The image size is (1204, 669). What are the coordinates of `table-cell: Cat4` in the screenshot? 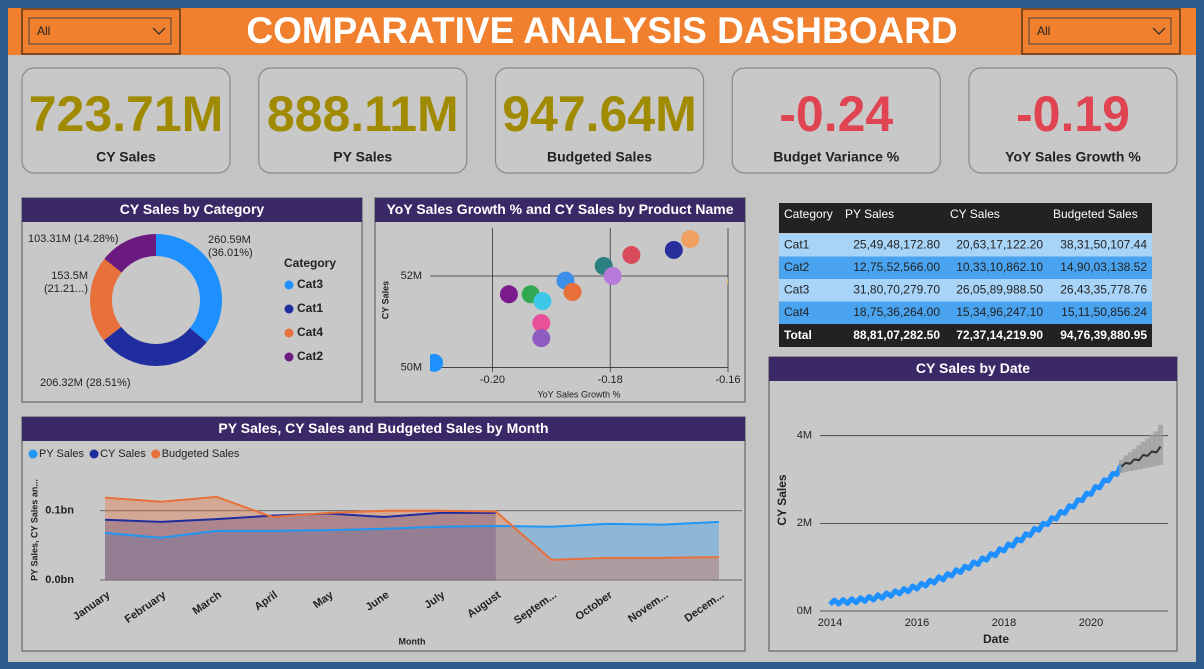 It's located at (797, 312).